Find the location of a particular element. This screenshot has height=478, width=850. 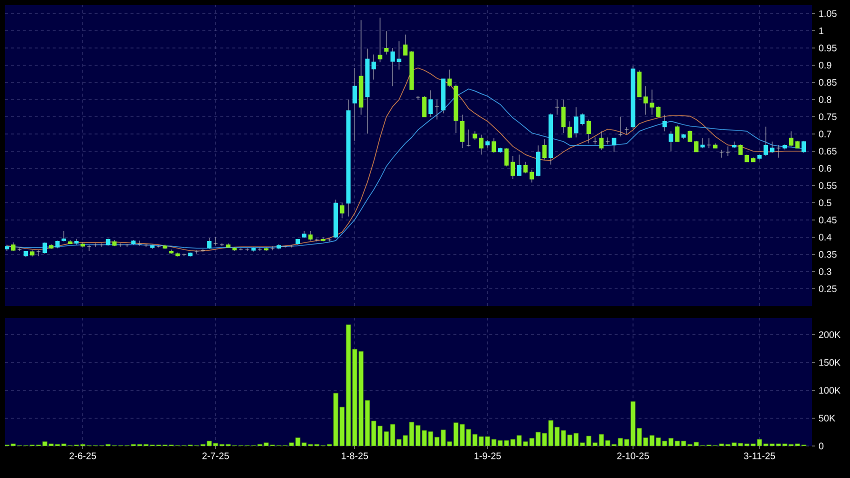

y-tick-label: 150K is located at coordinates (830, 362).